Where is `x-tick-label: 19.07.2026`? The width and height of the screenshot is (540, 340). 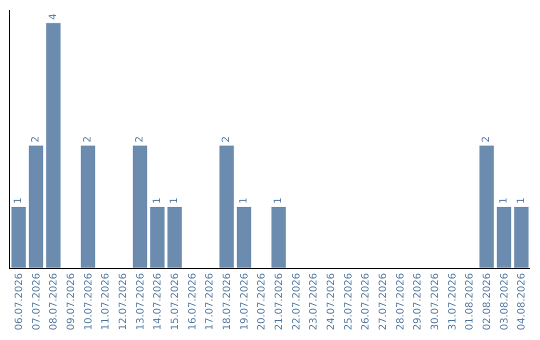
x-tick-label: 19.07.2026 is located at coordinates (244, 301).